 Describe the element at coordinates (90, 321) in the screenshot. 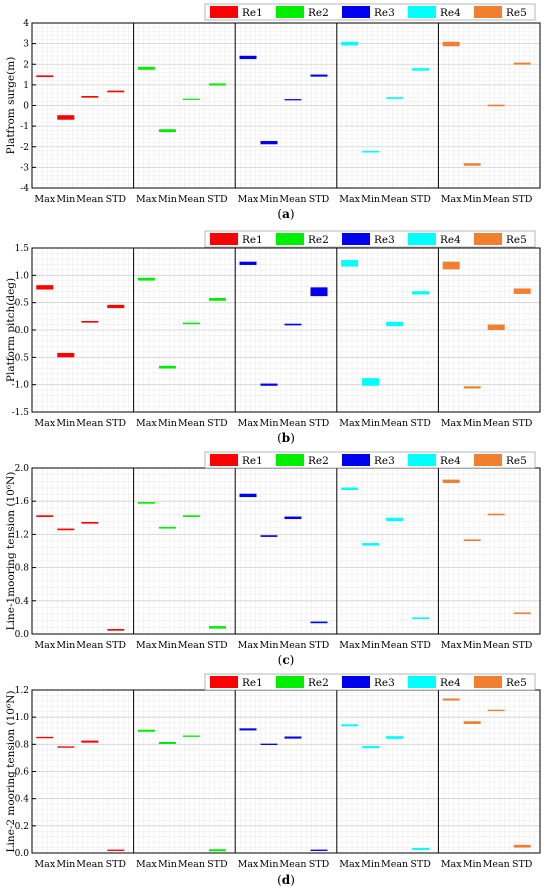

I see `bar-re1-mean` at that location.